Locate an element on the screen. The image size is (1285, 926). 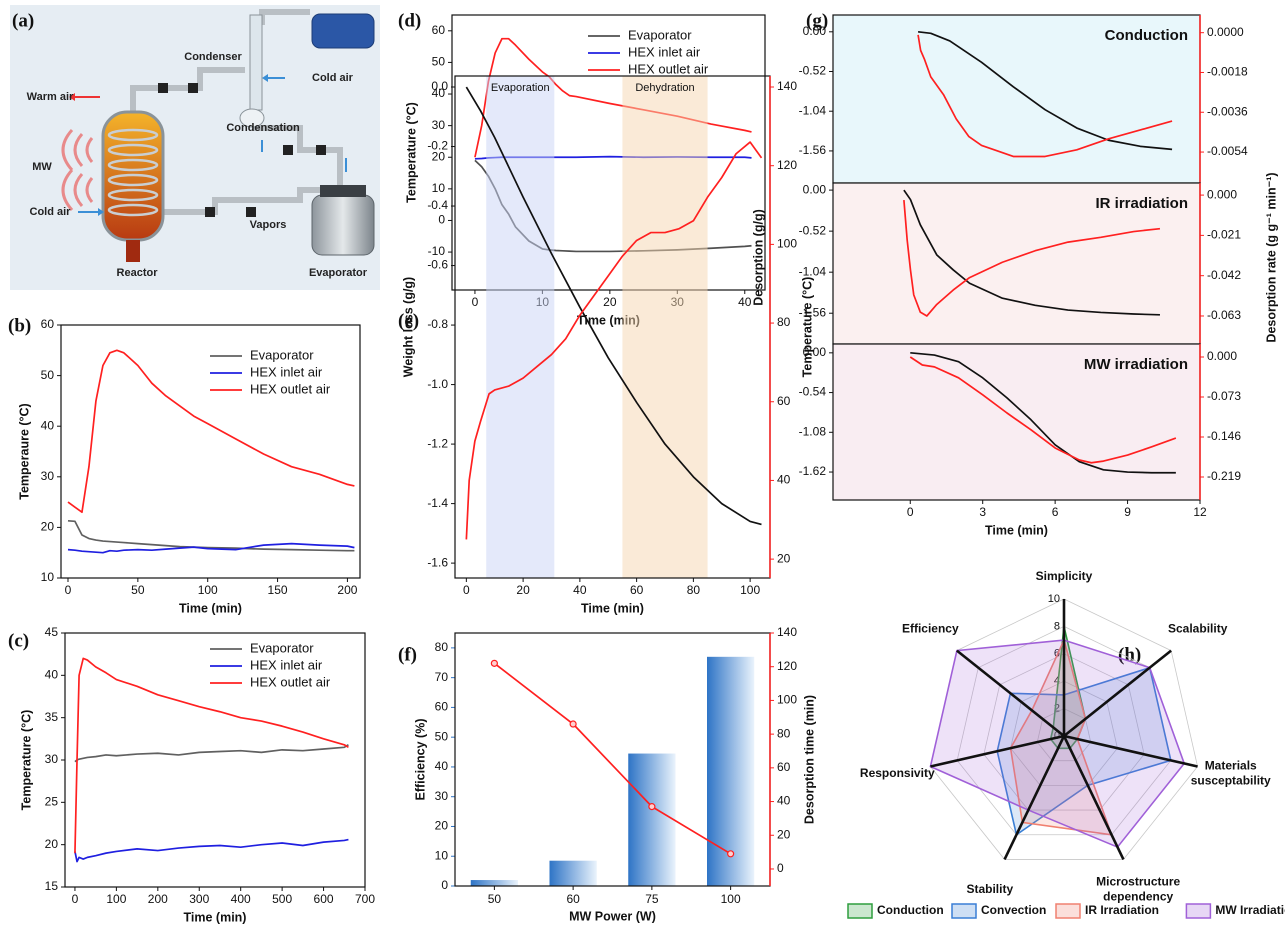
radar-axis-label: Microstructure dependency is located at coordinates (1138, 889).